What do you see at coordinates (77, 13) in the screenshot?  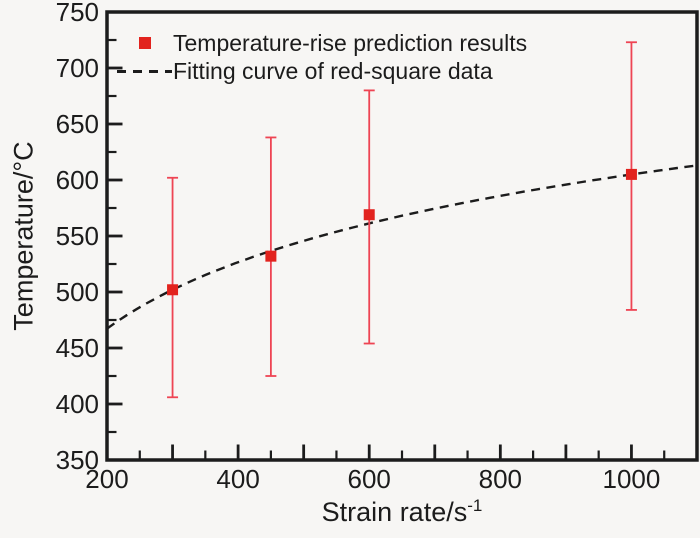 I see `y-tick-label: 750` at bounding box center [77, 13].